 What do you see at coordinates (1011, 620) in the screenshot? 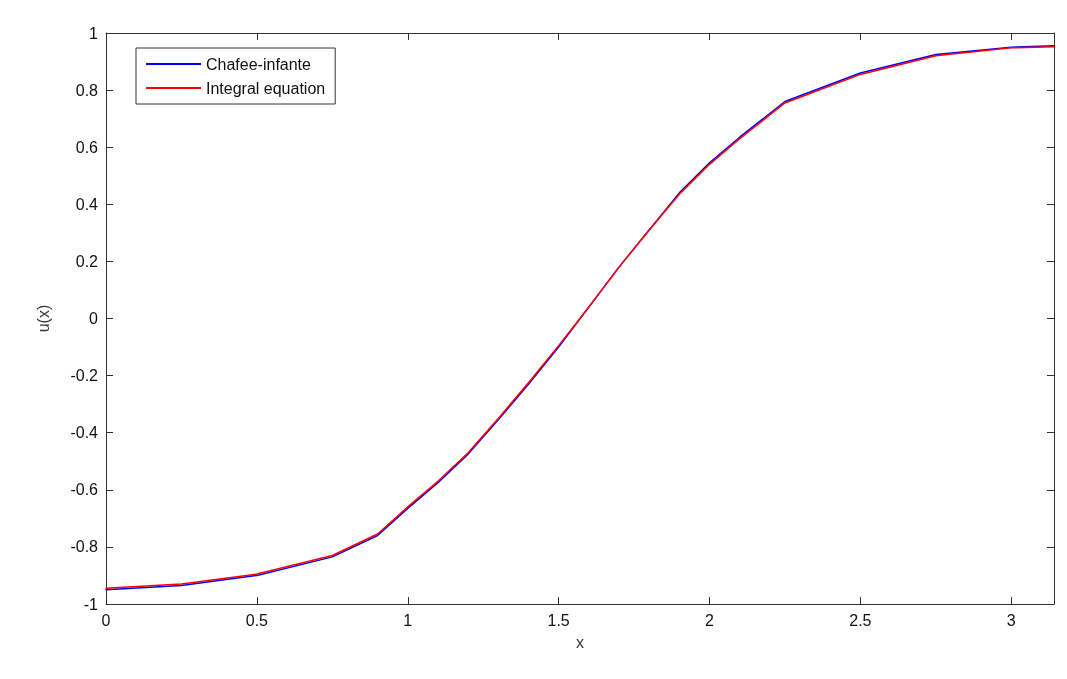
I see `x-tick-label: 3` at bounding box center [1011, 620].